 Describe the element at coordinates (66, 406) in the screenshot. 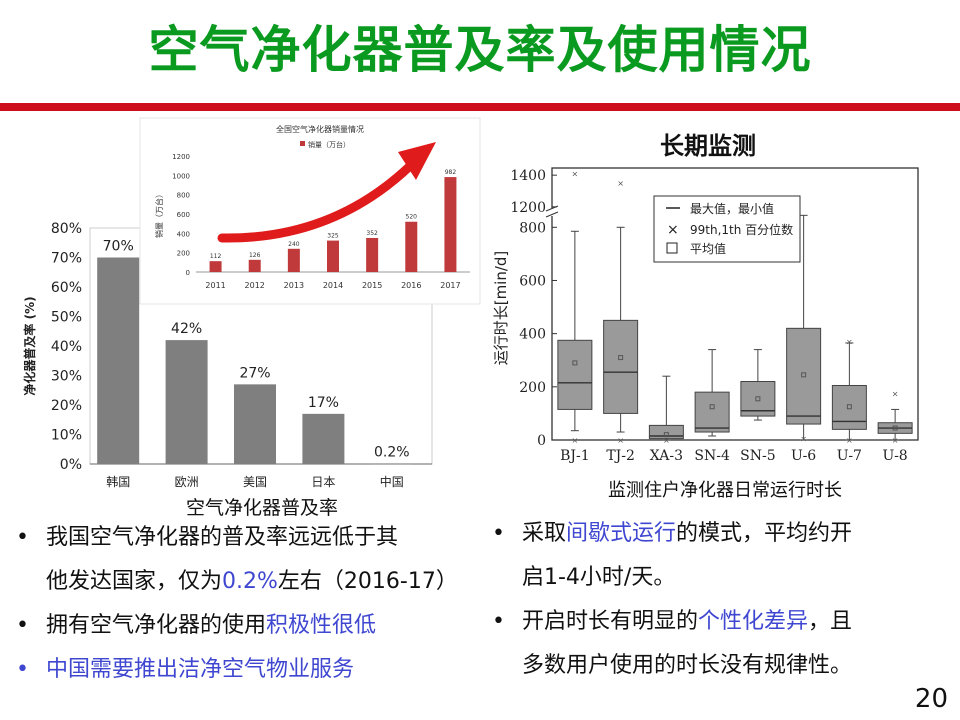

I see `bar-chart-y-tick: 20%` at that location.